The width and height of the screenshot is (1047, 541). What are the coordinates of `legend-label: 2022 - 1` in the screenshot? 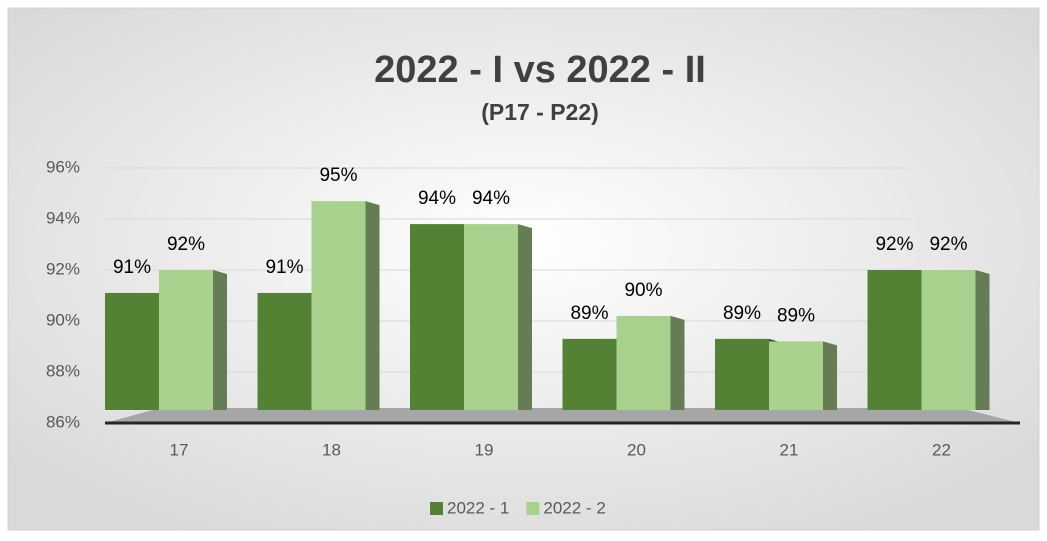 It's located at (478, 507).